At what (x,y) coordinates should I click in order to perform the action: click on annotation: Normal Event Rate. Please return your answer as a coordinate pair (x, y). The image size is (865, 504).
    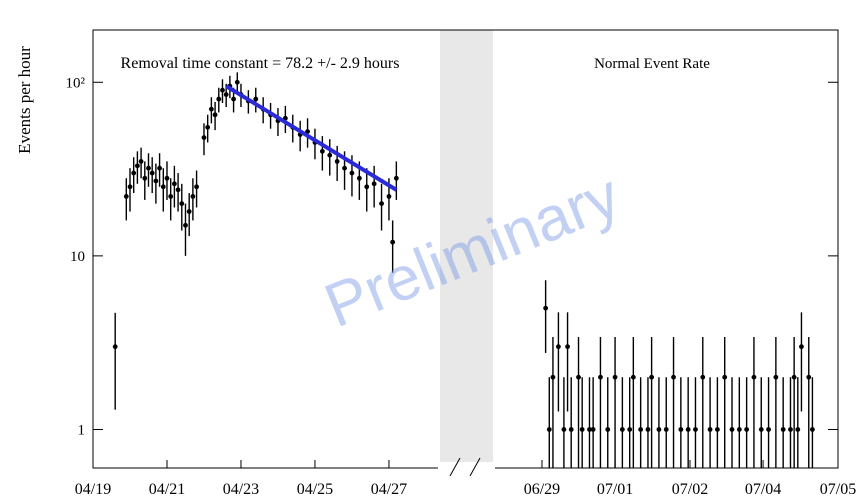
    Looking at the image, I should click on (652, 64).